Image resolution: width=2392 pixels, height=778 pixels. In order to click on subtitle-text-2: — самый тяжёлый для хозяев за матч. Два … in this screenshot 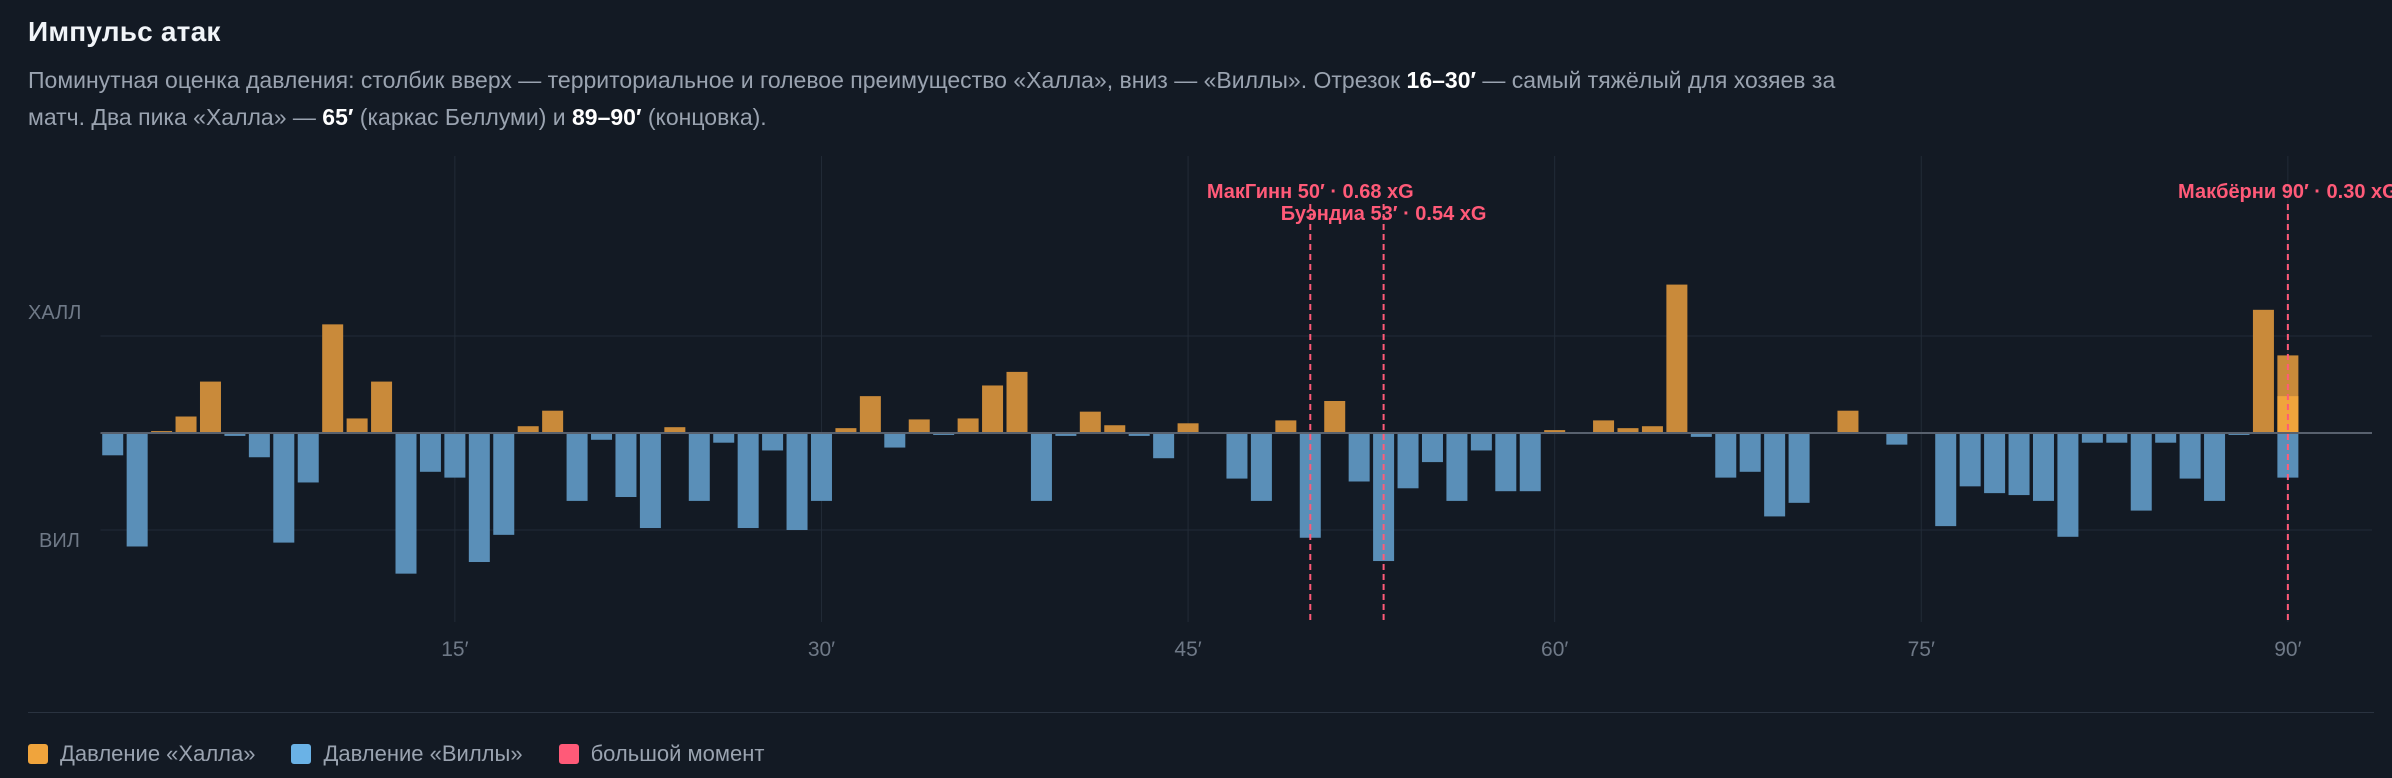, I will do `click(932, 98)`.